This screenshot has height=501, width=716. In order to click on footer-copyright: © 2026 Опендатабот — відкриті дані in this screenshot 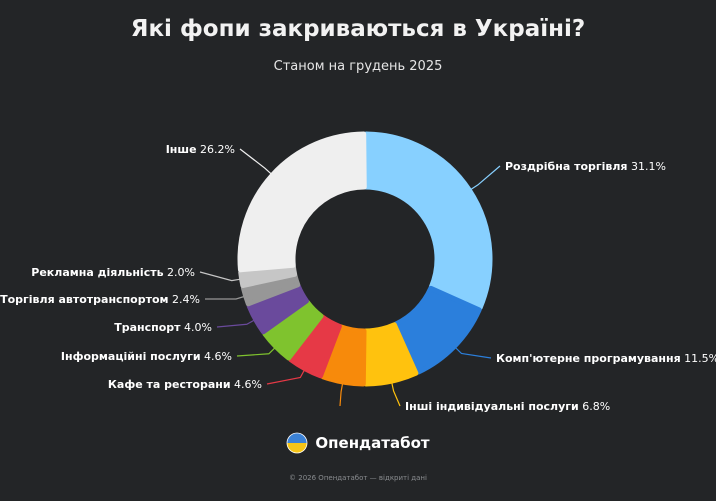, I will do `click(358, 478)`.